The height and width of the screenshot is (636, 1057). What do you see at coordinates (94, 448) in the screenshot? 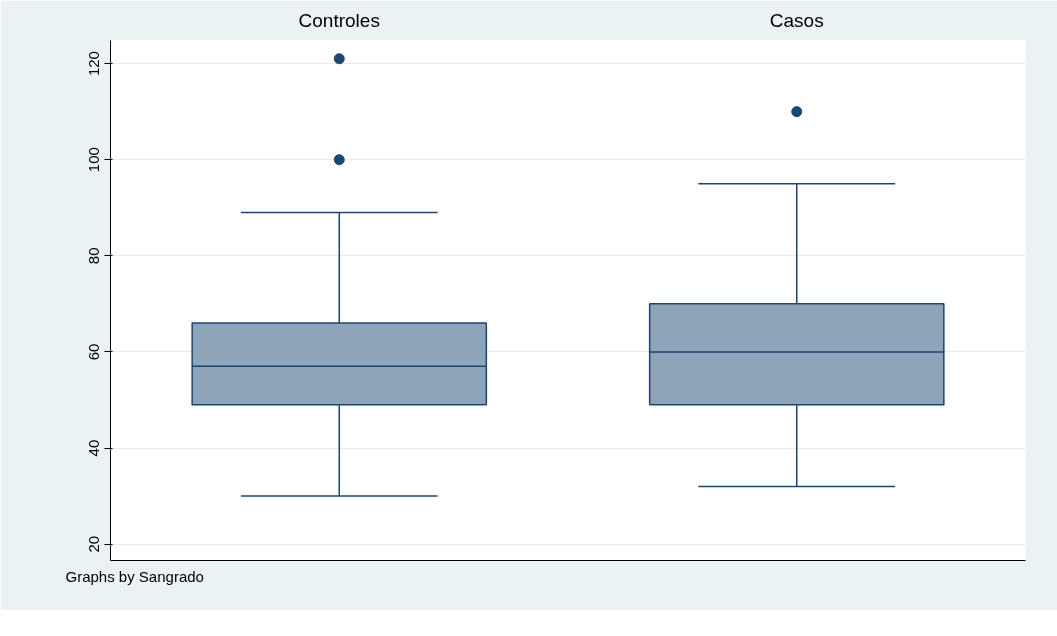
I see `y-tick-label: 40` at bounding box center [94, 448].